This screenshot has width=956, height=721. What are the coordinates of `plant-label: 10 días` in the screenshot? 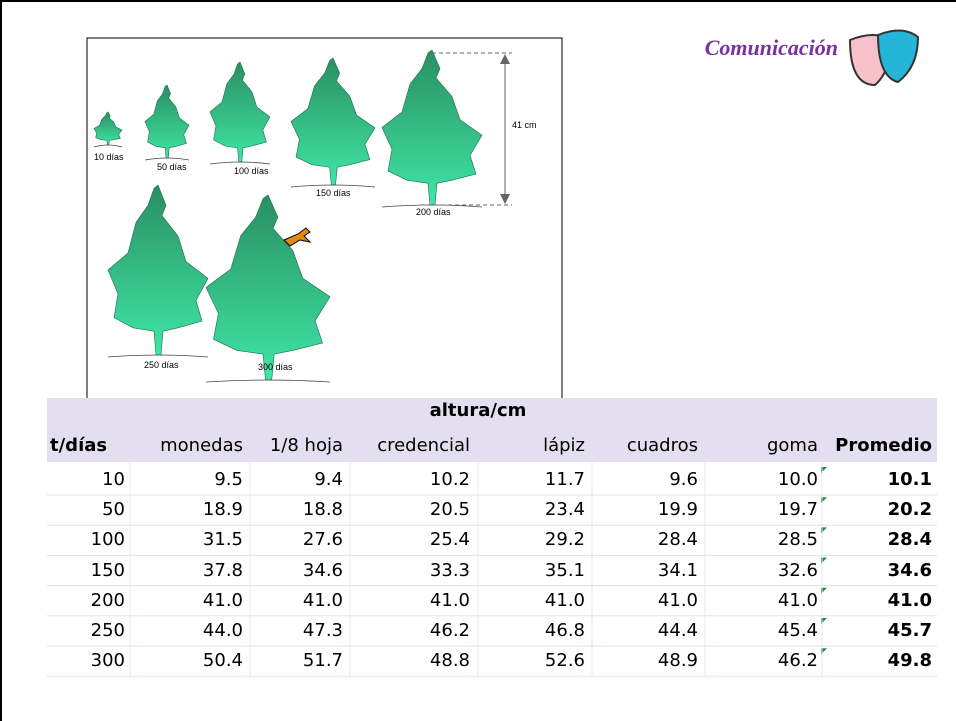 It's located at (109, 157).